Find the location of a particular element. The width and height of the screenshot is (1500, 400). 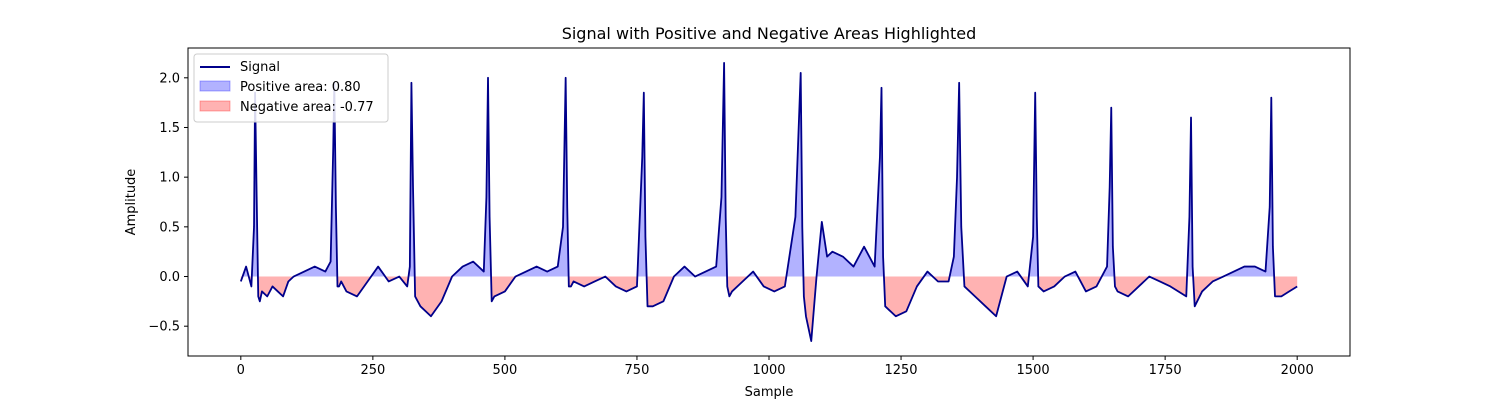

x-tick-label: 1000 is located at coordinates (768, 370).